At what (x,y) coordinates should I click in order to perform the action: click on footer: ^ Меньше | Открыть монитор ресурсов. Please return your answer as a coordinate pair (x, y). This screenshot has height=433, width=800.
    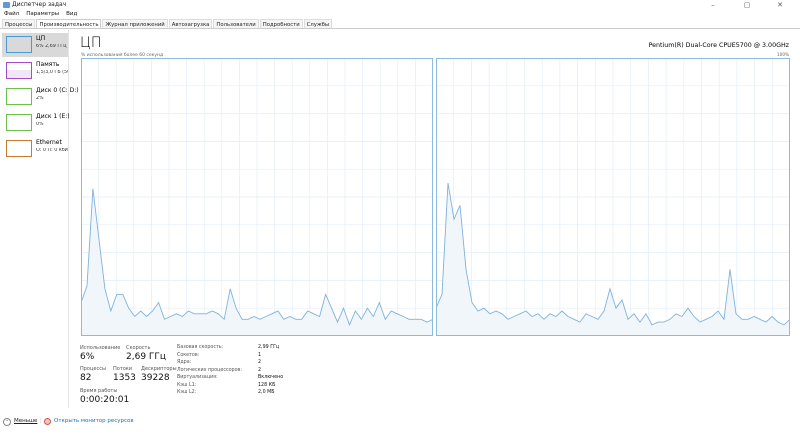
    Looking at the image, I should click on (150, 423).